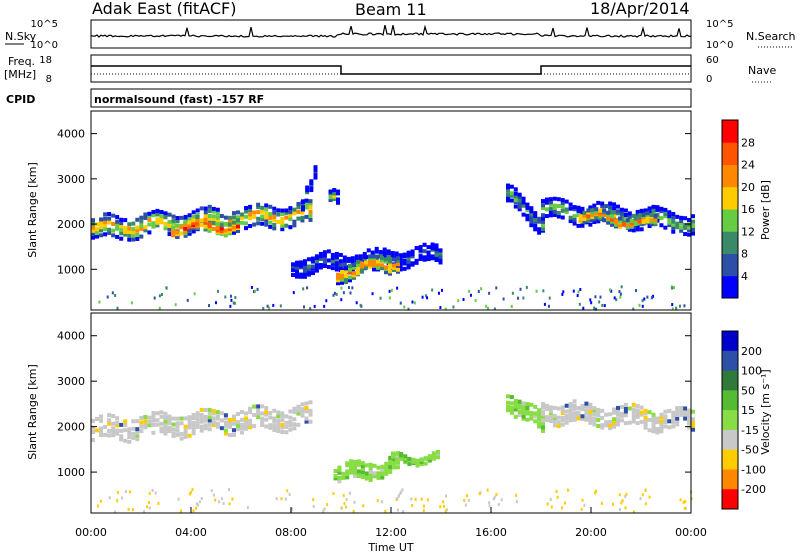 Image resolution: width=800 pixels, height=554 pixels. What do you see at coordinates (771, 36) in the screenshot?
I see `nsearch-label: N.Search` at bounding box center [771, 36].